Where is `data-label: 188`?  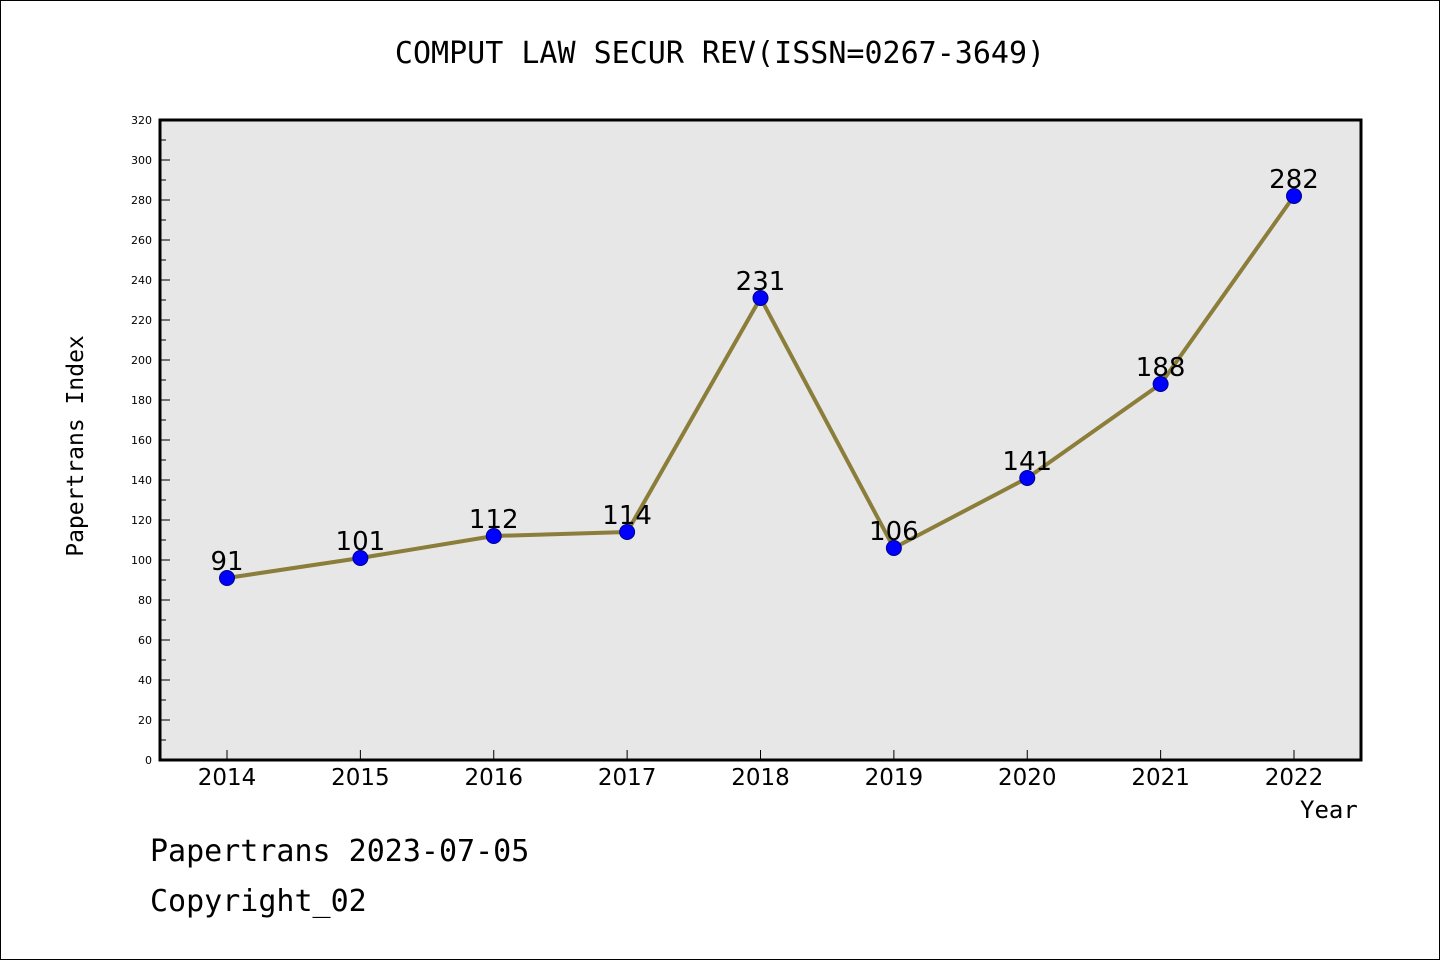 data-label: 188 is located at coordinates (1161, 368).